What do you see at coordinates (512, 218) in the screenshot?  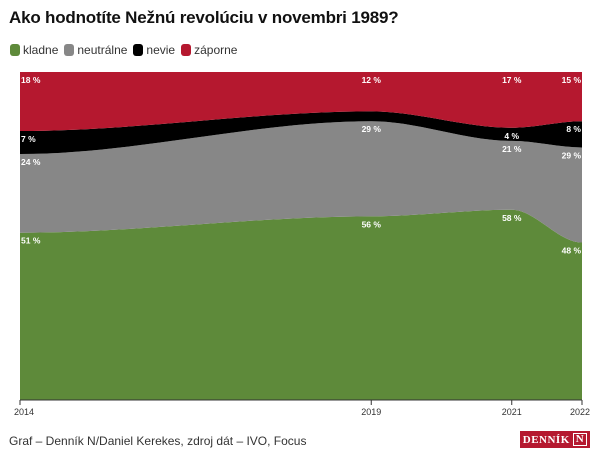 I see `data-label: 58 %` at bounding box center [512, 218].